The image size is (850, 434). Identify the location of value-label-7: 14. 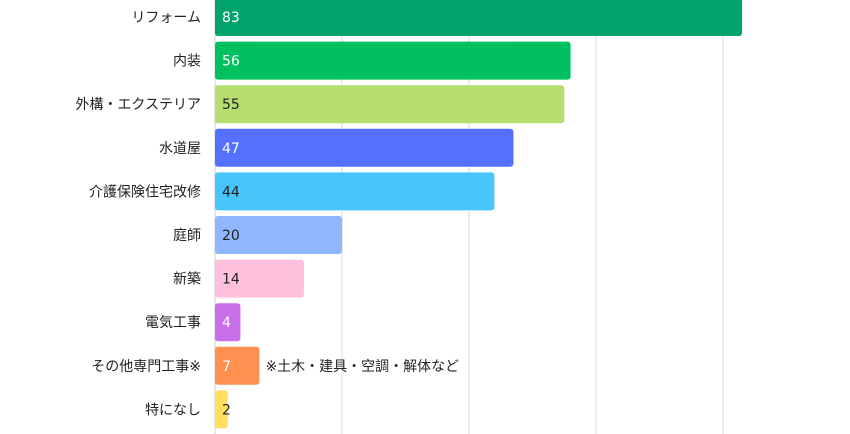
(231, 280).